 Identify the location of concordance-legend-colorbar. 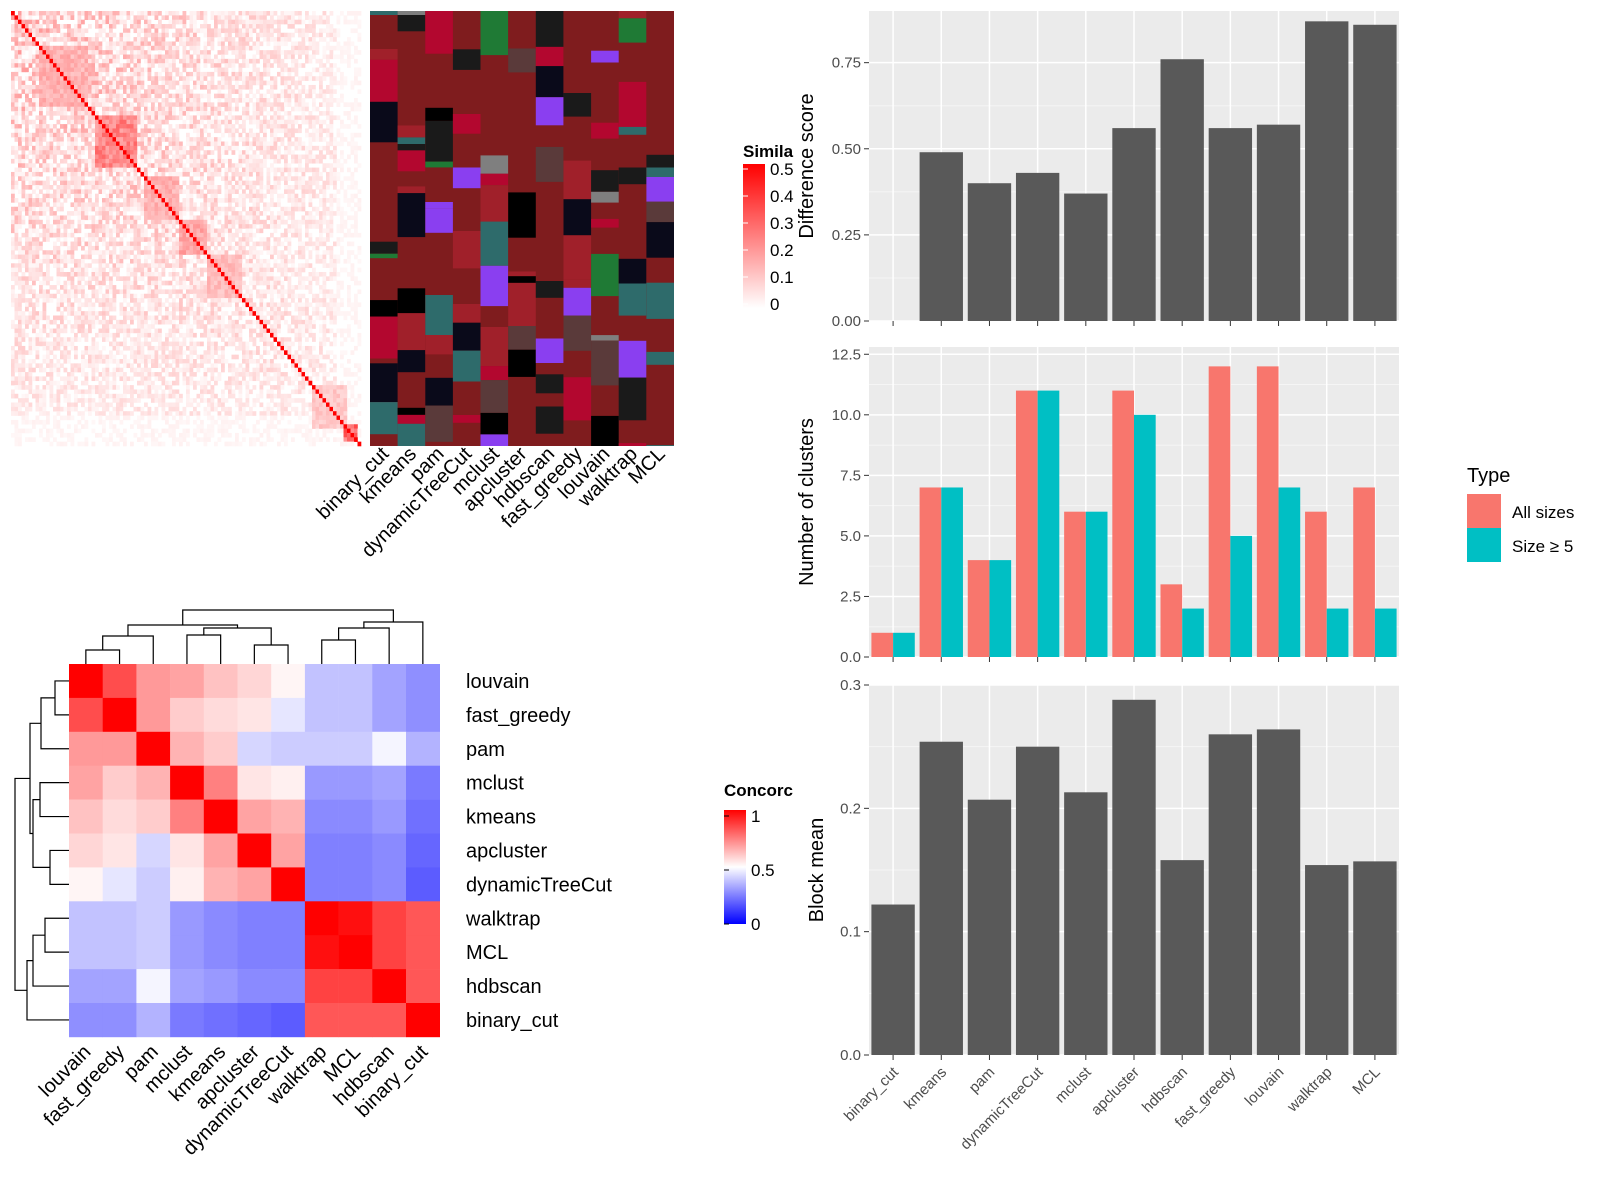
(735, 867).